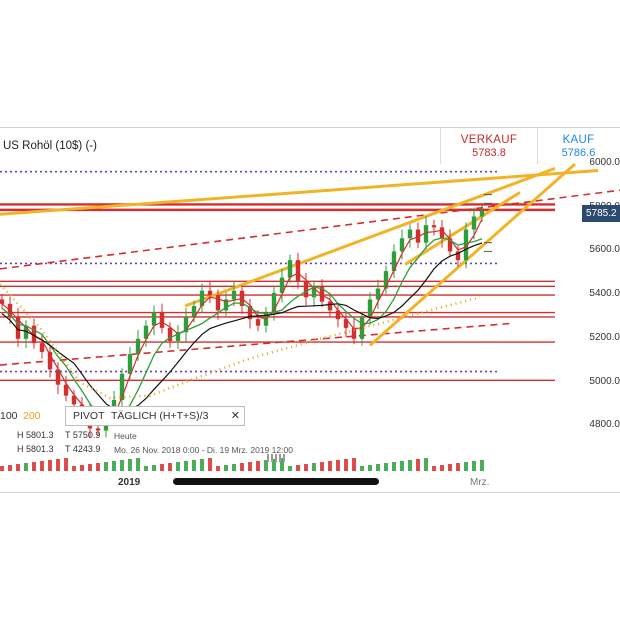  I want to click on info-today: Heute, so click(125, 436).